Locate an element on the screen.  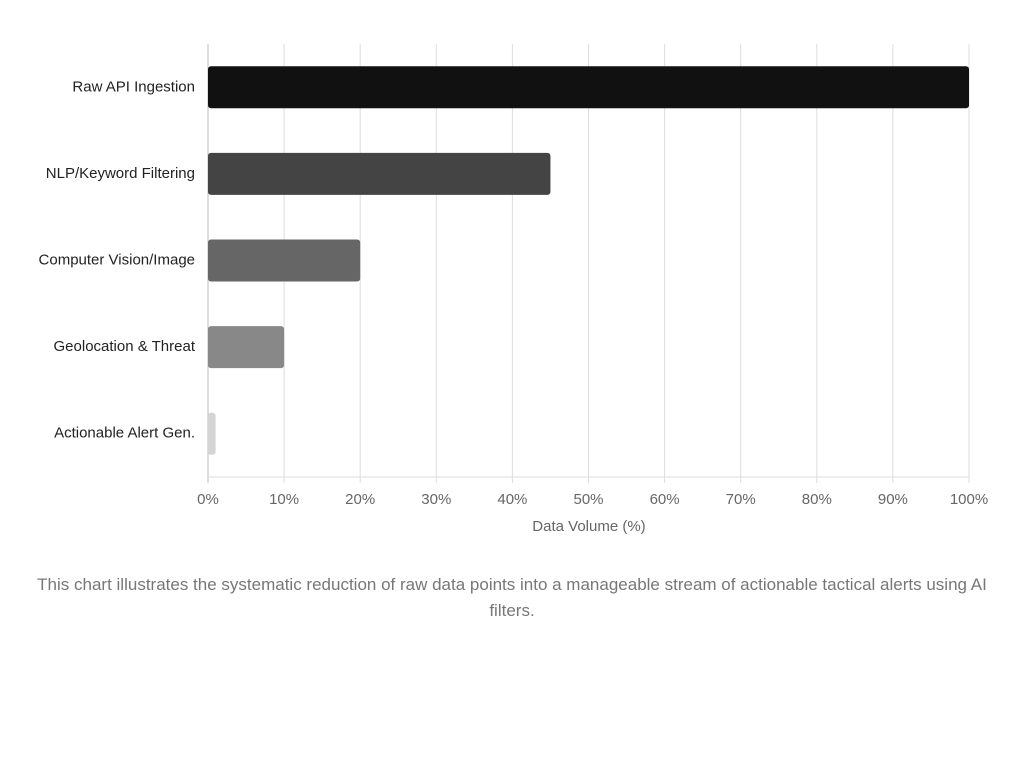
x-tick-label: 30% is located at coordinates (436, 499).